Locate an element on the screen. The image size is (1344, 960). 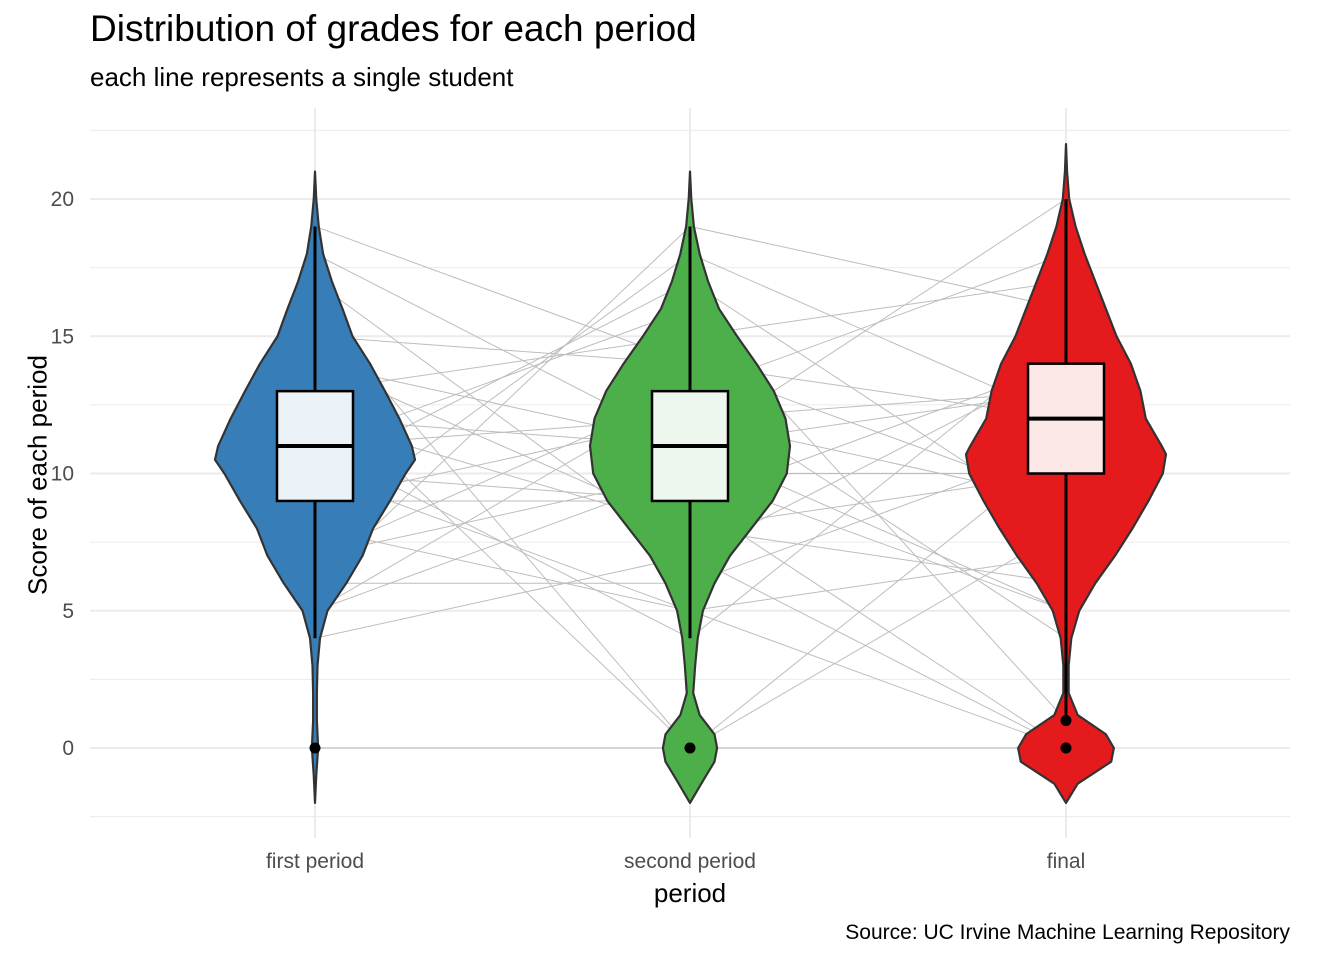
y-tick-label: 0 is located at coordinates (68, 748).